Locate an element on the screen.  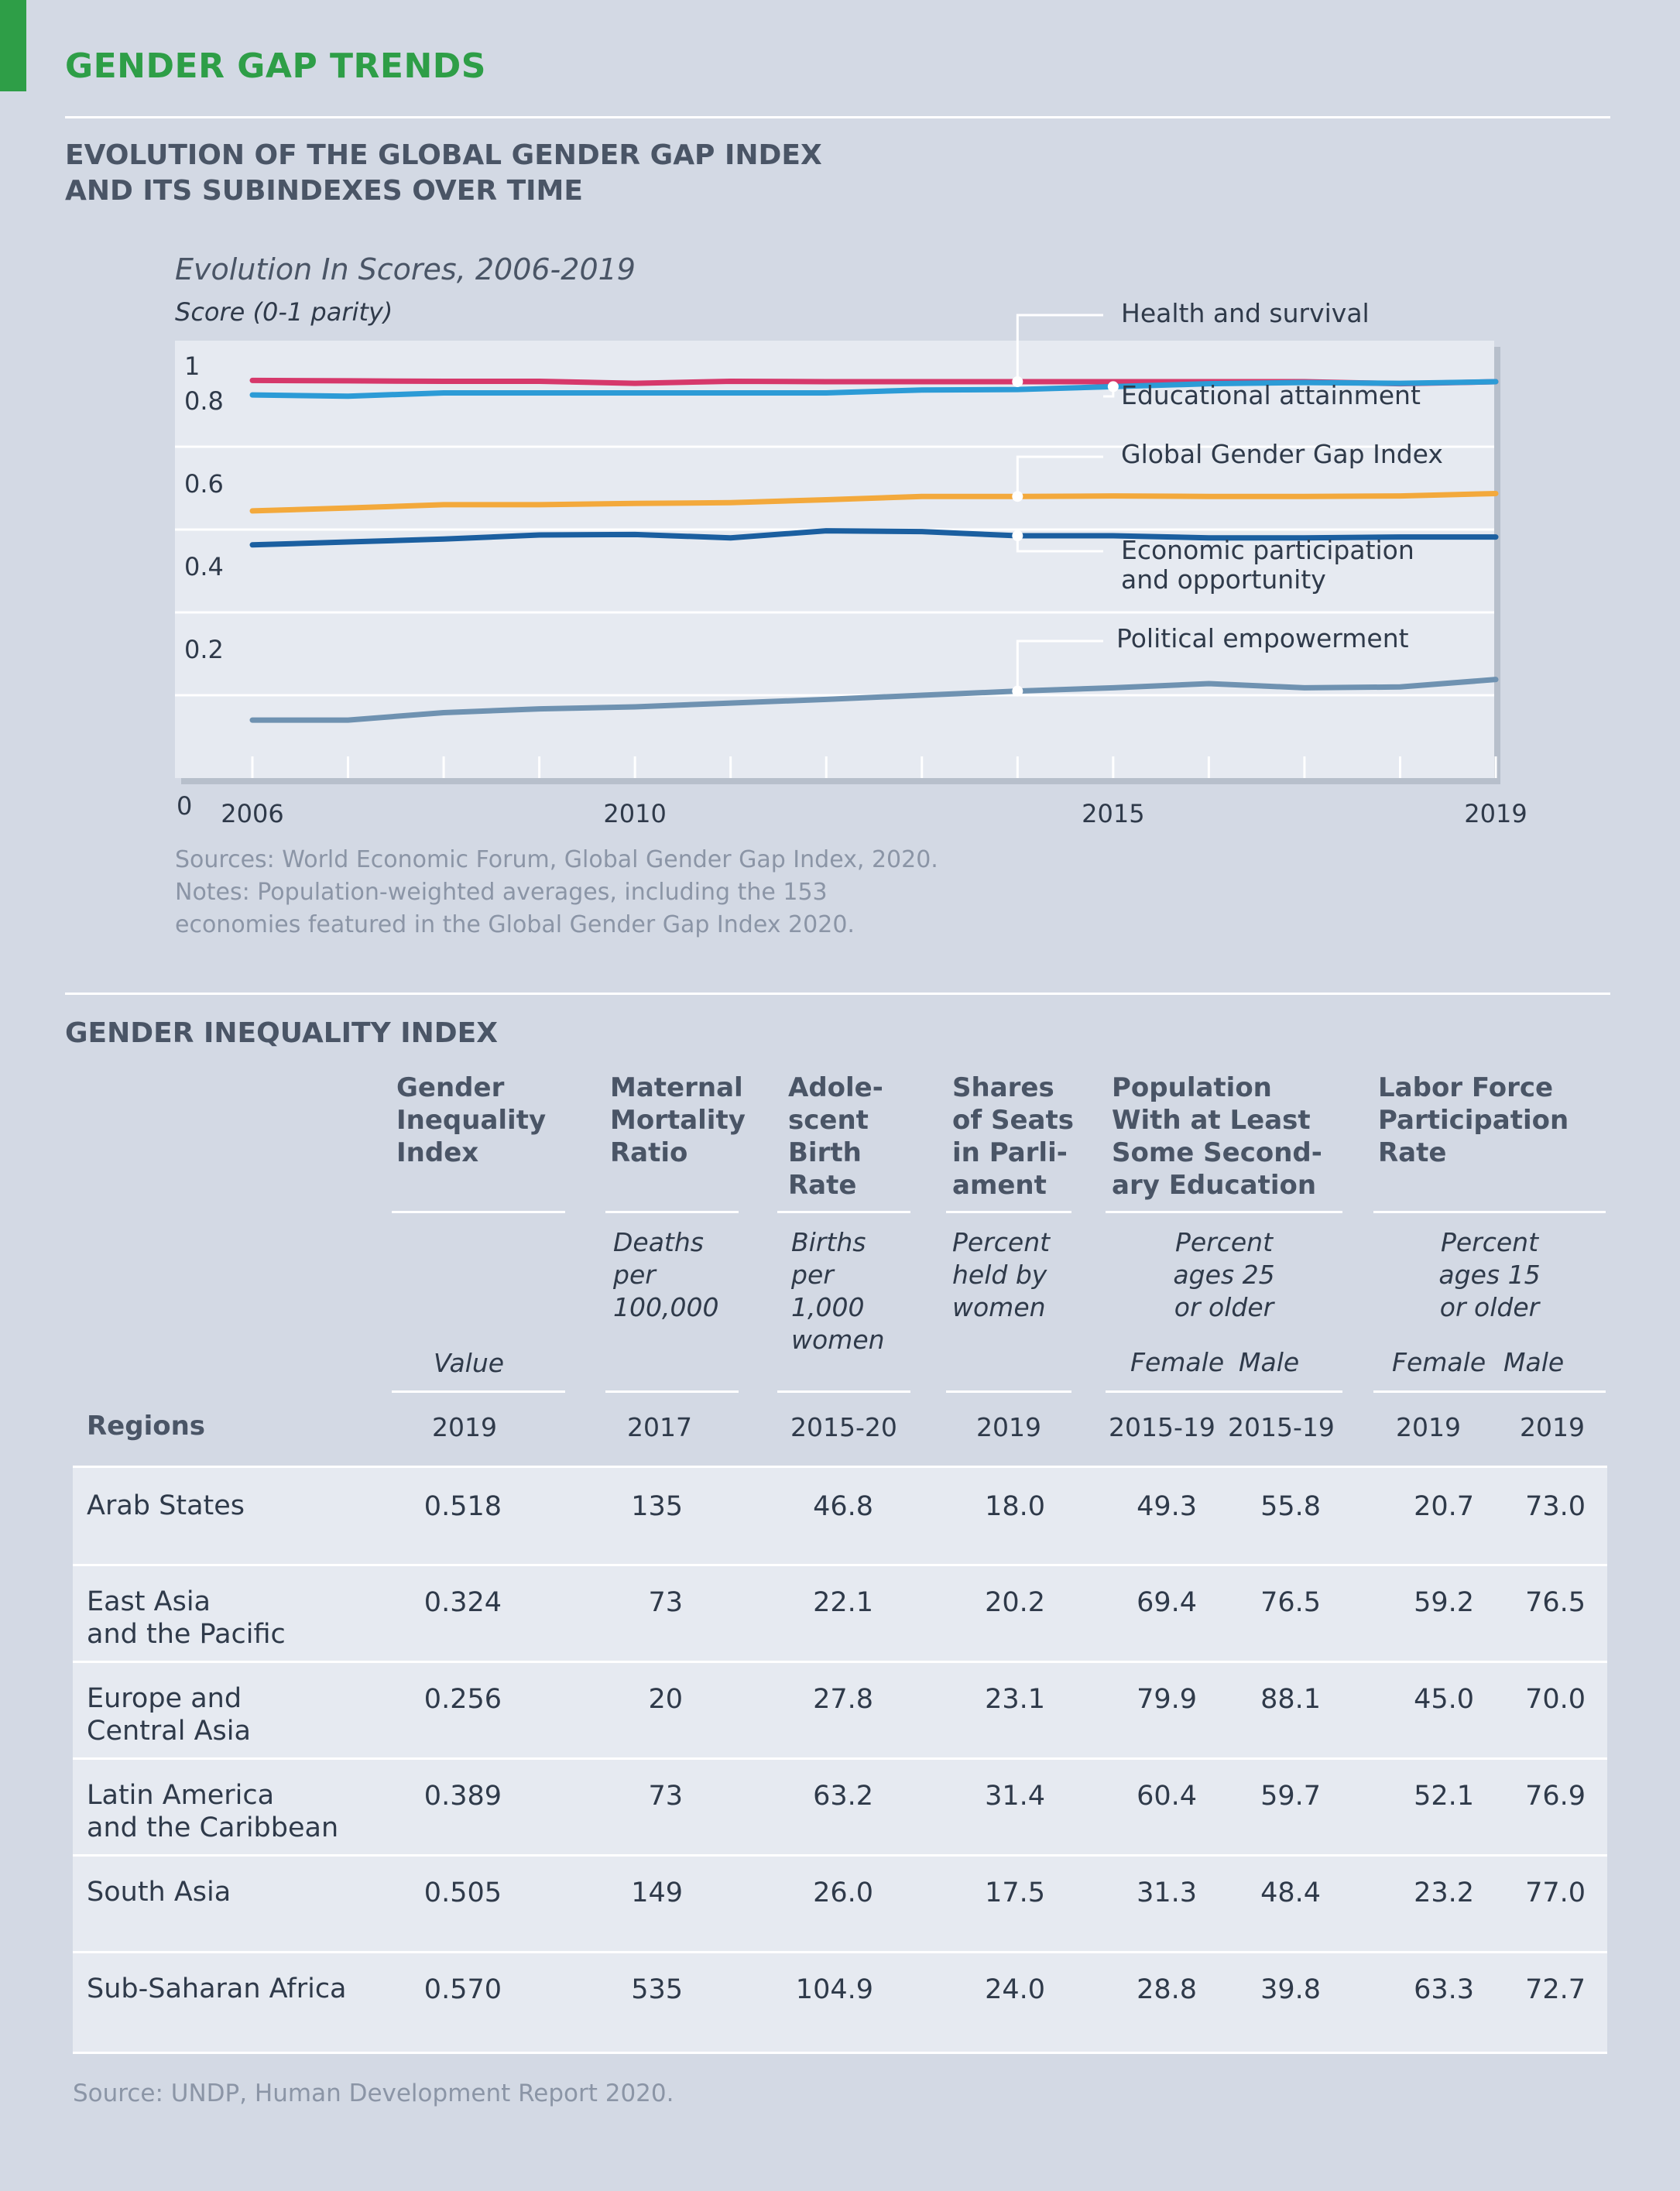
table-cell: 39.8 is located at coordinates (1290, 1990).